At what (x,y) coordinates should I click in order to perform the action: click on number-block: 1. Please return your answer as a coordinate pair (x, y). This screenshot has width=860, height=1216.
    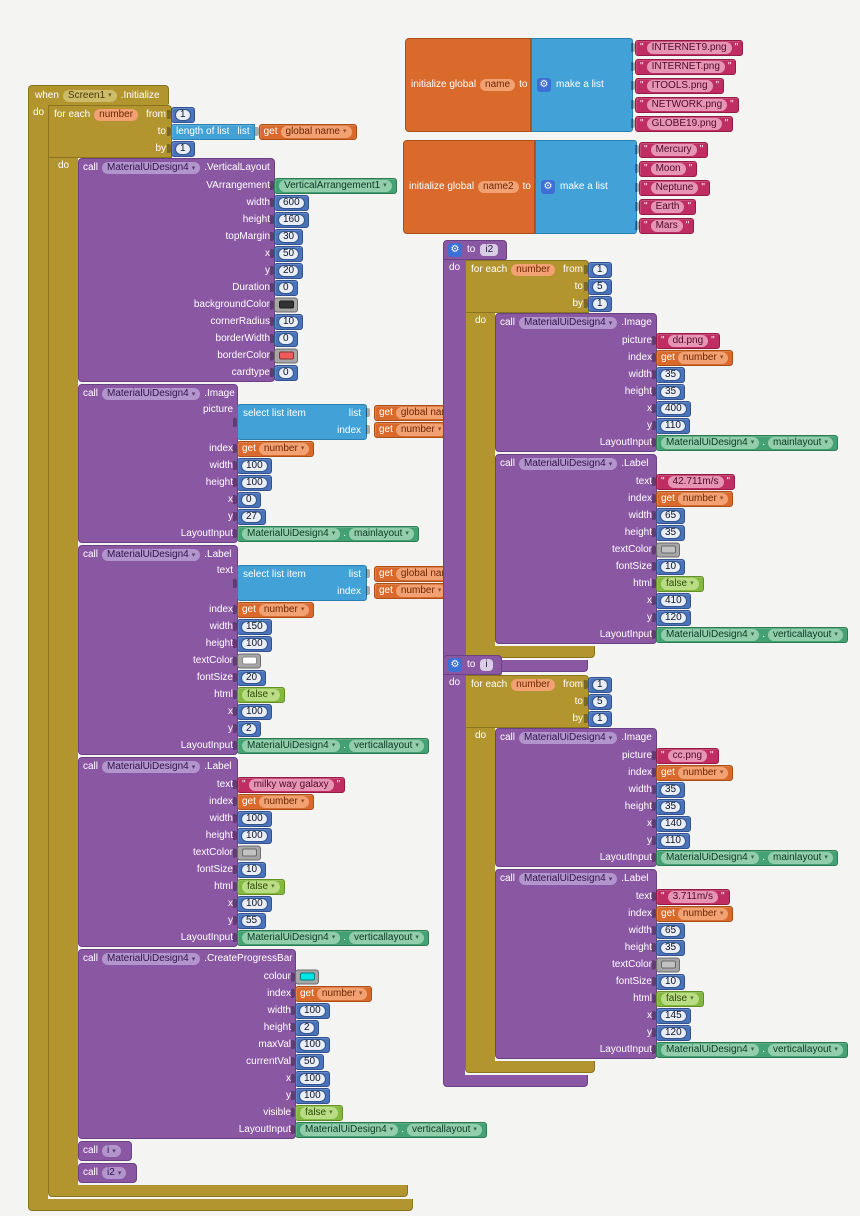
    Looking at the image, I should click on (600, 684).